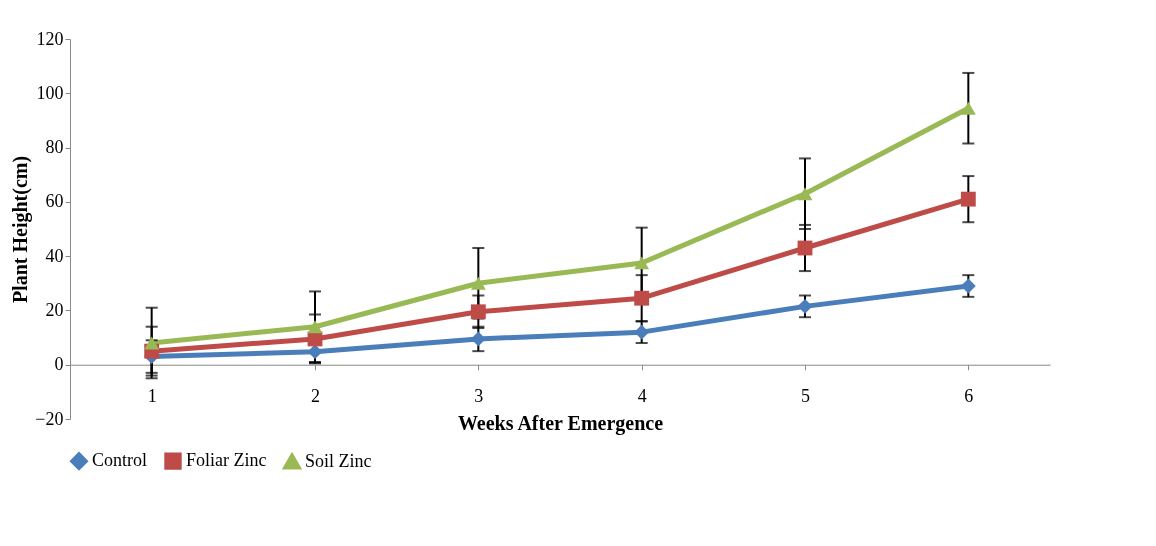 The image size is (1156, 546). Describe the element at coordinates (969, 396) in the screenshot. I see `x-tick-label: 6` at that location.